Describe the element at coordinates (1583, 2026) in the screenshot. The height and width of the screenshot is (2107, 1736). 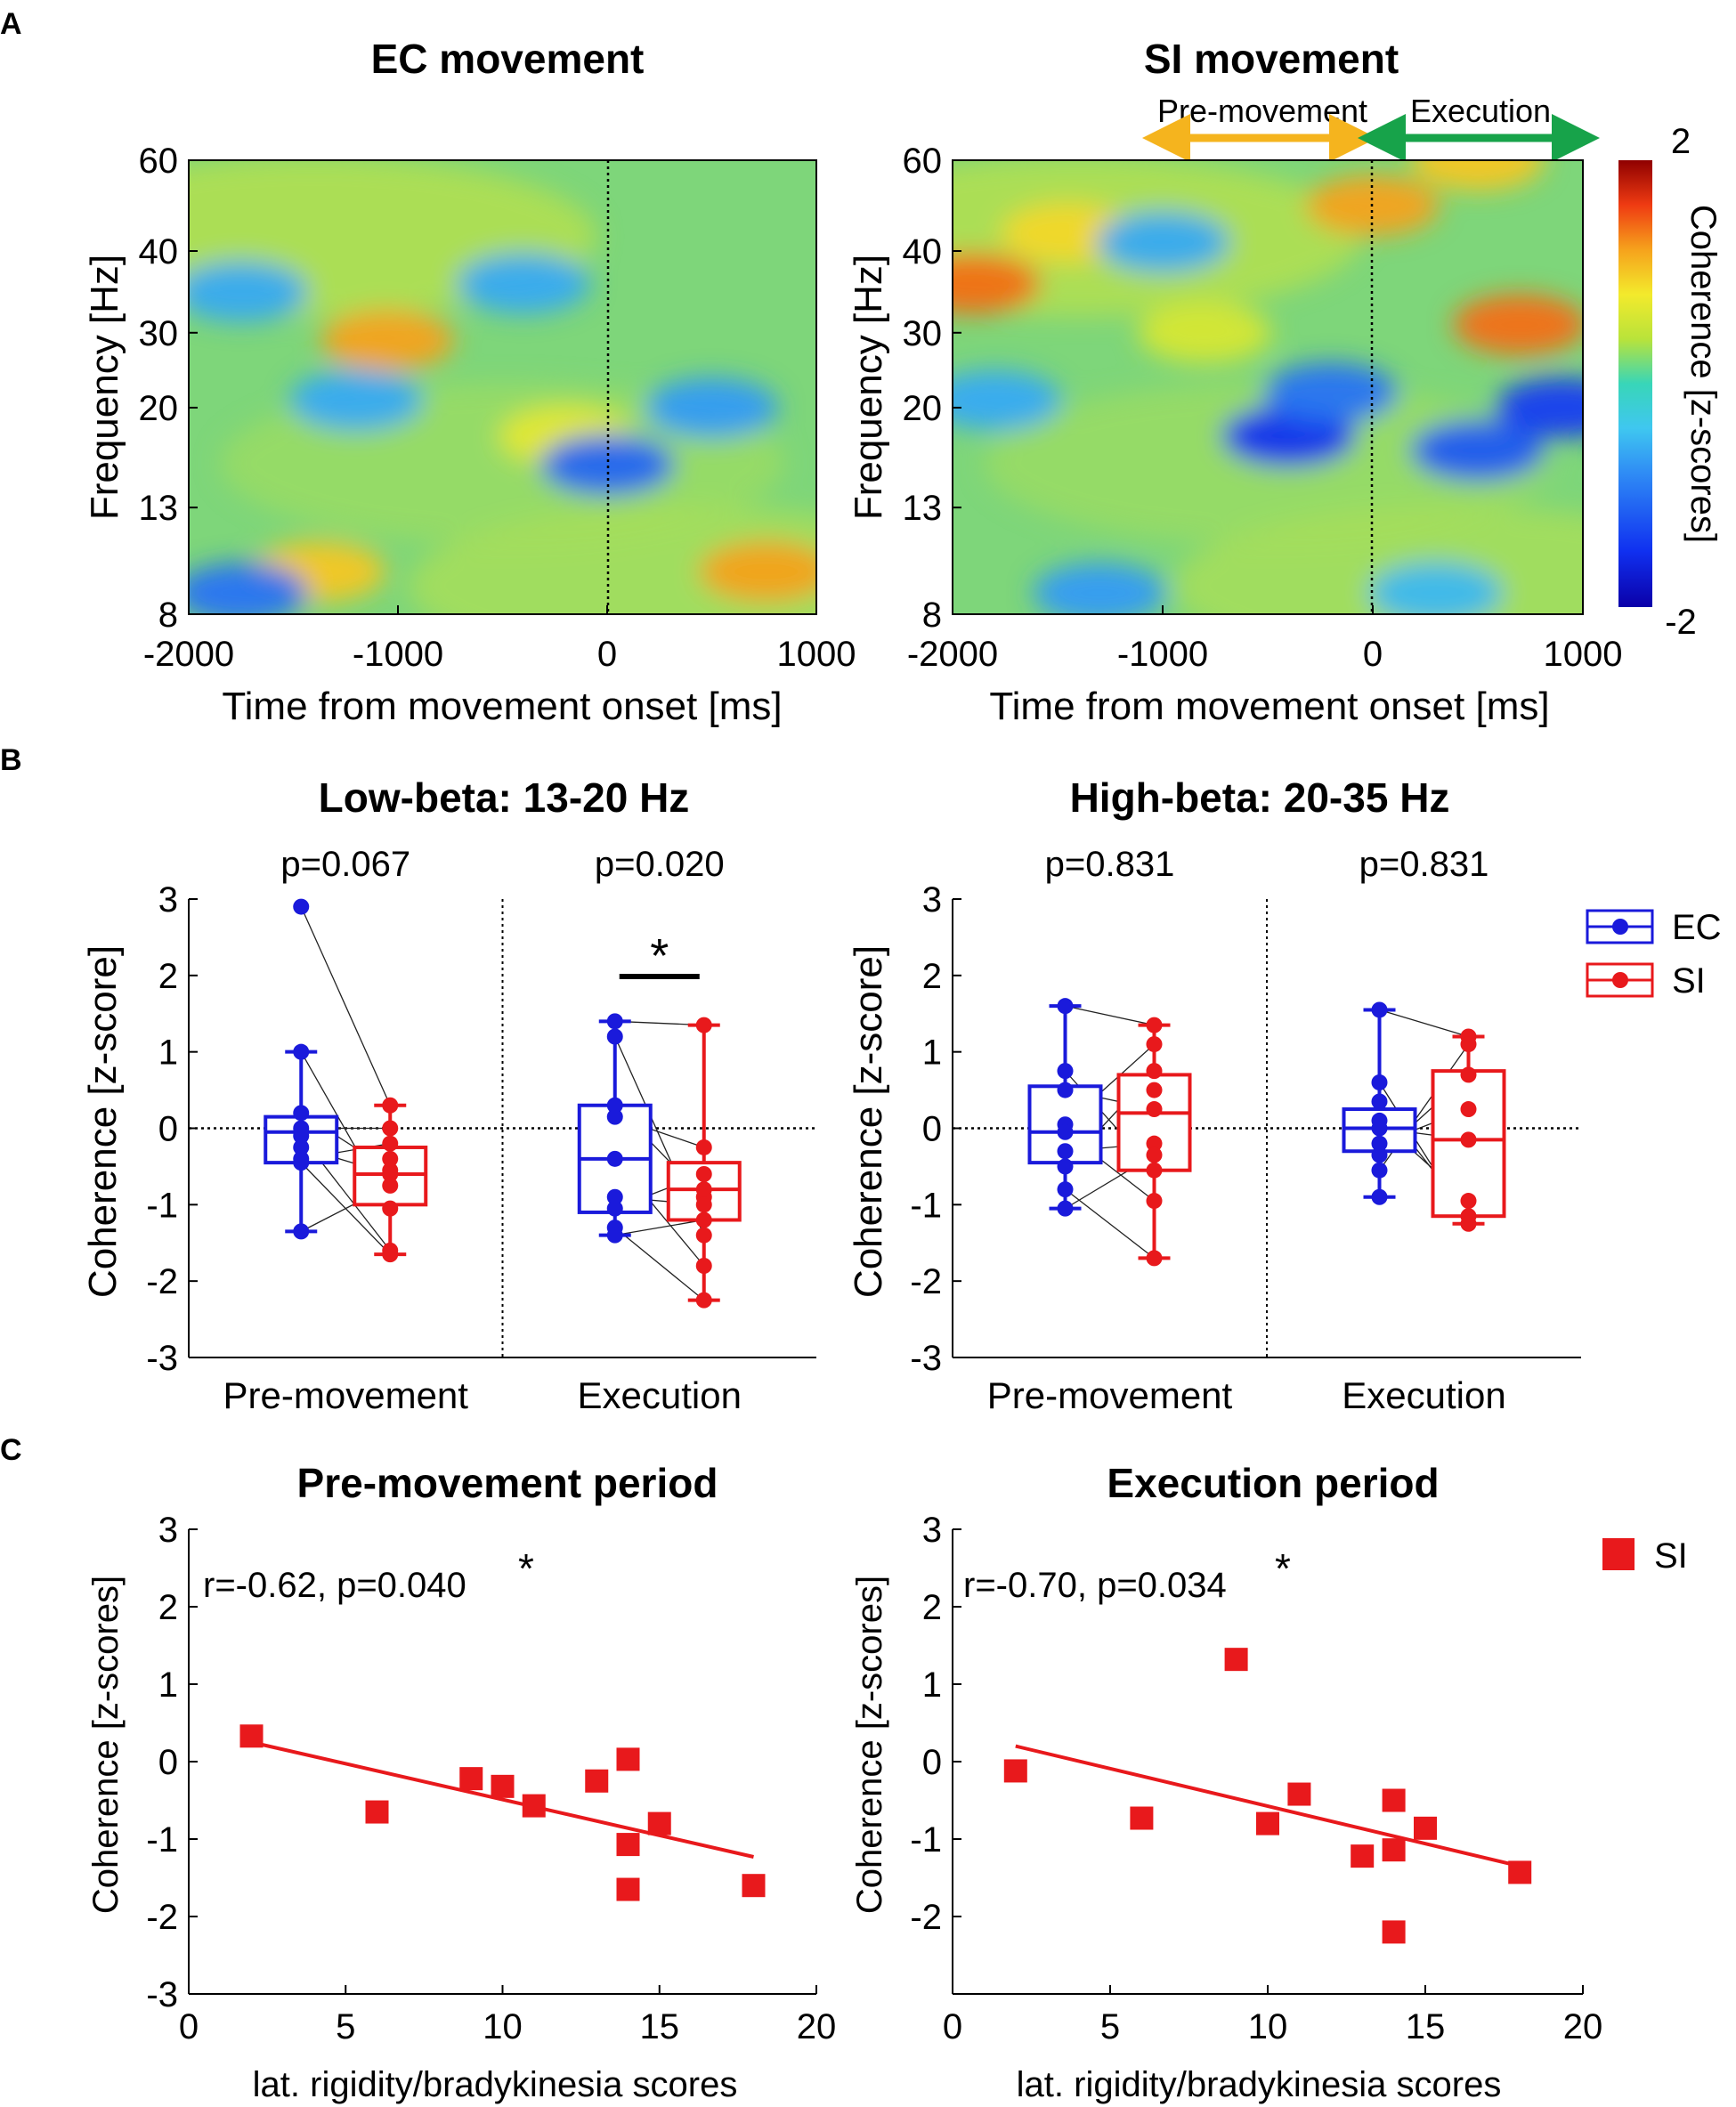
I see `scatter-execution-xtick: 20` at that location.